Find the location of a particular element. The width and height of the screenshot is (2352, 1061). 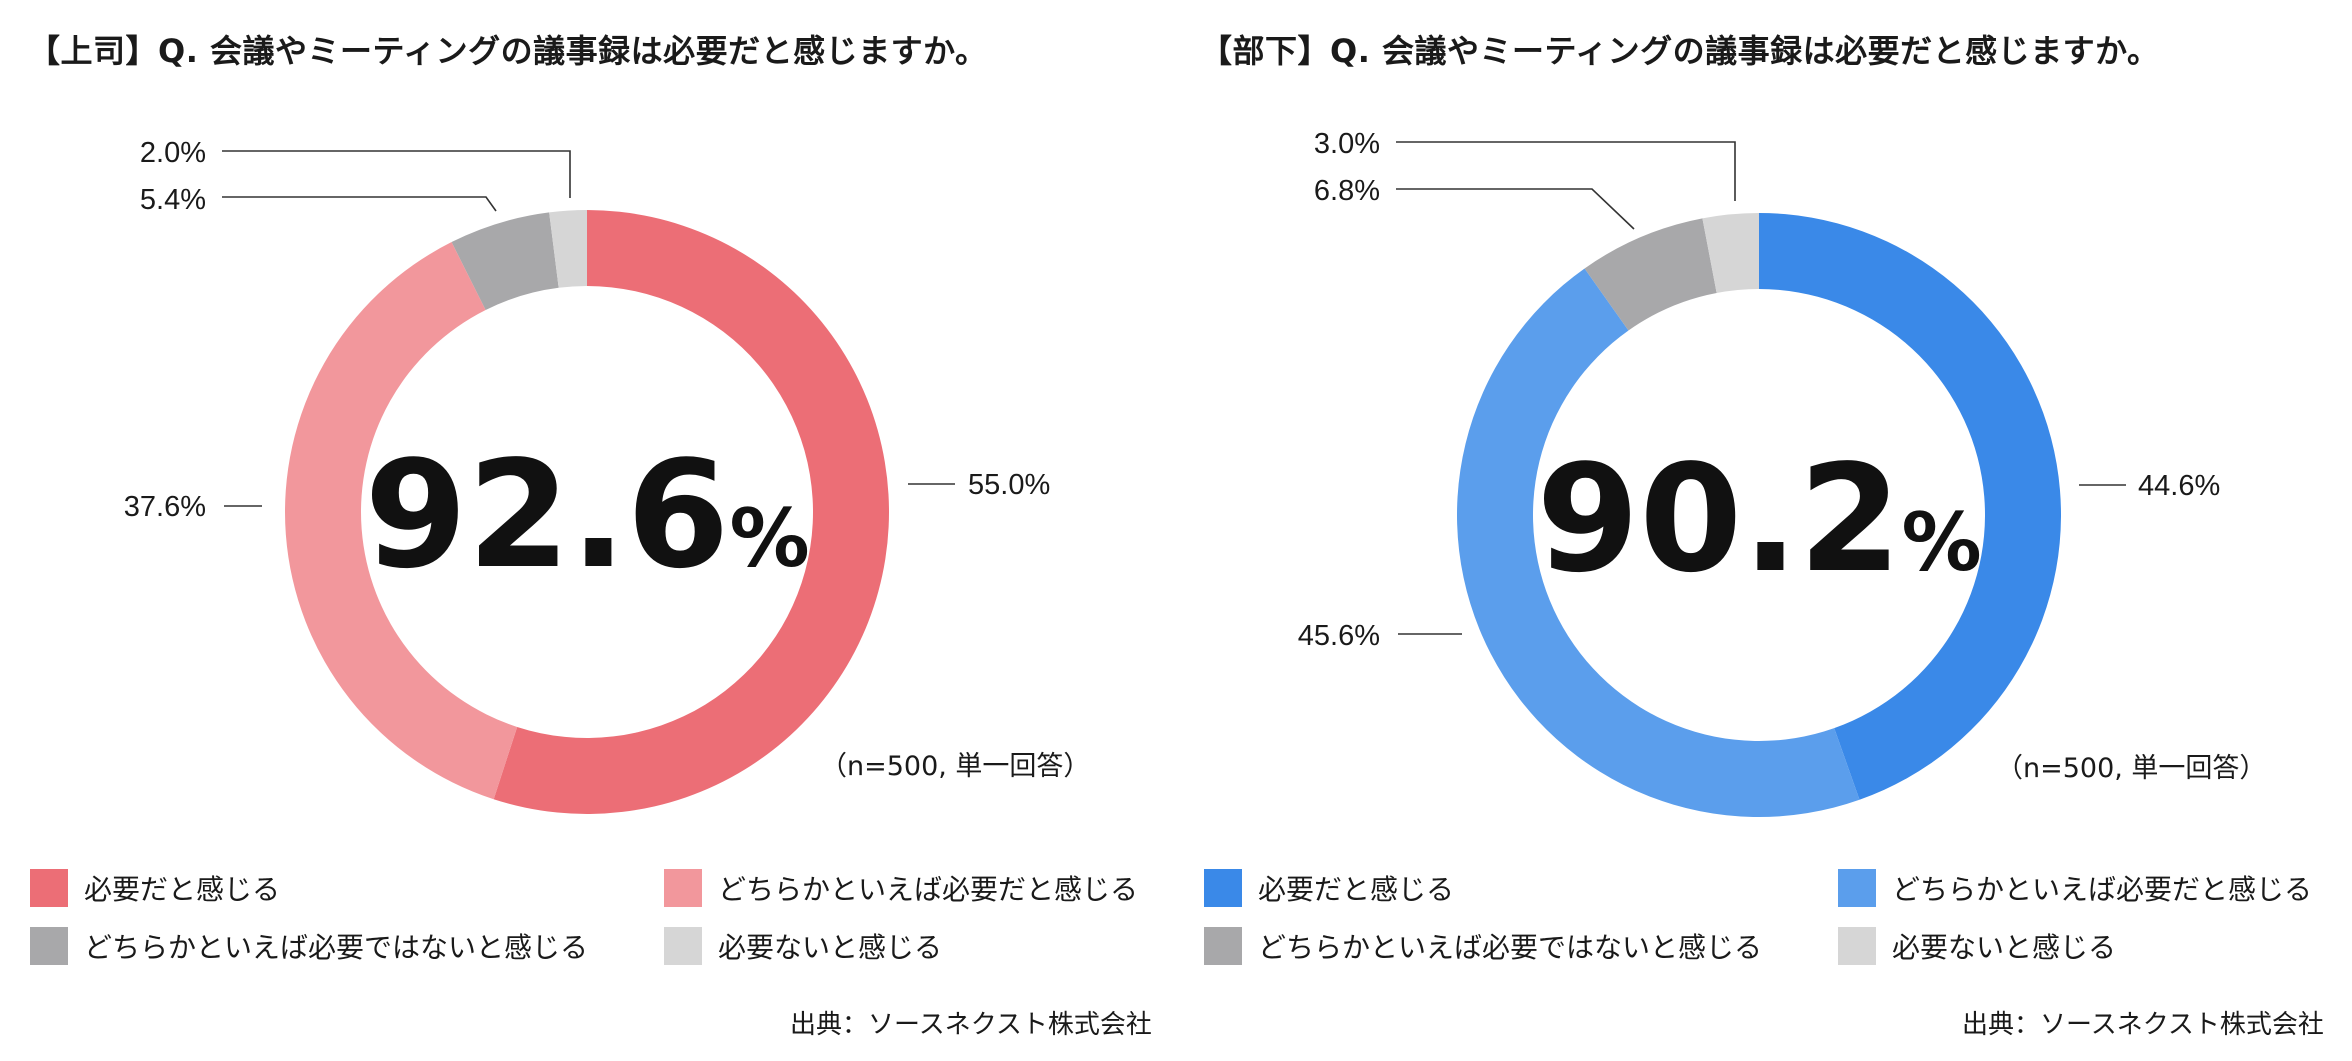

center-total: 92.6% is located at coordinates (586, 515).